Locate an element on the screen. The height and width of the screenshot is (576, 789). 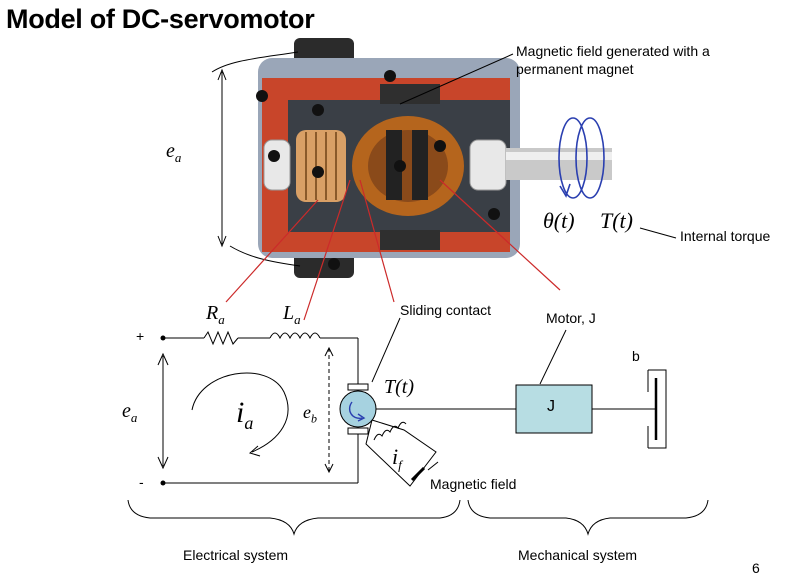
internal-torque-leader is located at coordinates (658, 233).